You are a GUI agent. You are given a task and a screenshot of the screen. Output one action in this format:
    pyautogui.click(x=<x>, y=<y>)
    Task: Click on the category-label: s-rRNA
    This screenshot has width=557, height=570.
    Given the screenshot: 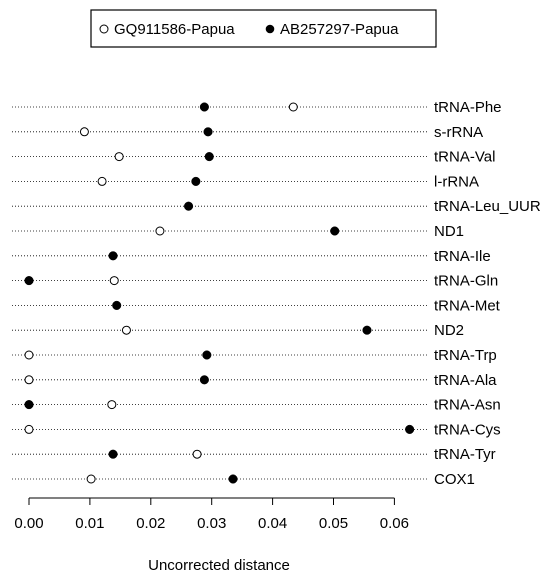 What is the action you would take?
    pyautogui.click(x=458, y=132)
    